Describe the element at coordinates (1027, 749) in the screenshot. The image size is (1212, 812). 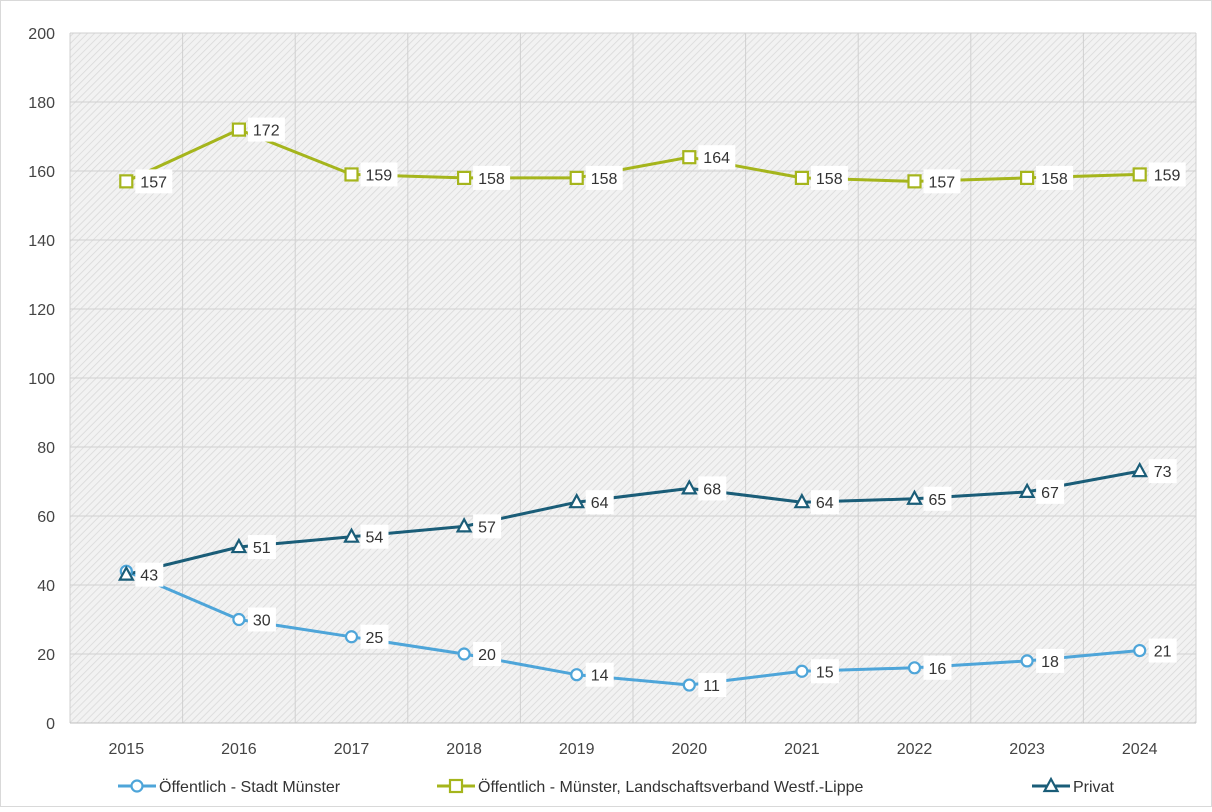
I see `x-tick-label: 2023` at that location.